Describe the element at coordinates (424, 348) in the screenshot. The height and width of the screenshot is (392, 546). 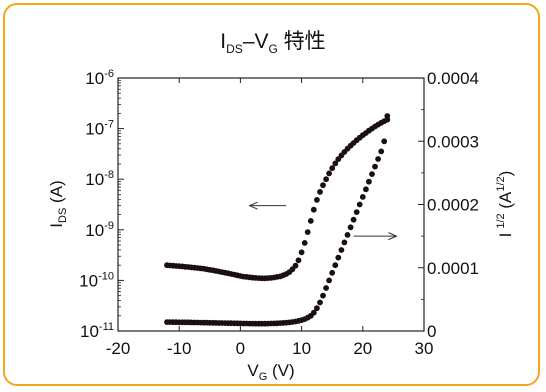
I see `x-tick-label: 30` at that location.